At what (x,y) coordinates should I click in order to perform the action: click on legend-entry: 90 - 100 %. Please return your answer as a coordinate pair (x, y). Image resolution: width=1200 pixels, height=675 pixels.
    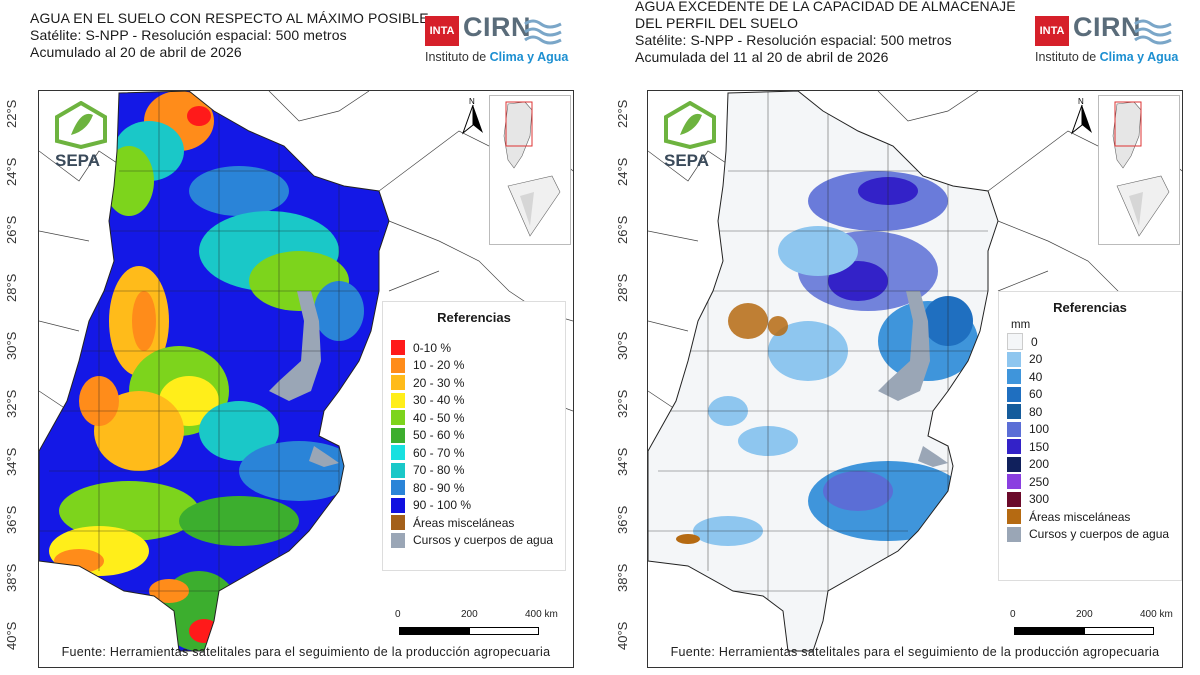
    Looking at the image, I should click on (474, 506).